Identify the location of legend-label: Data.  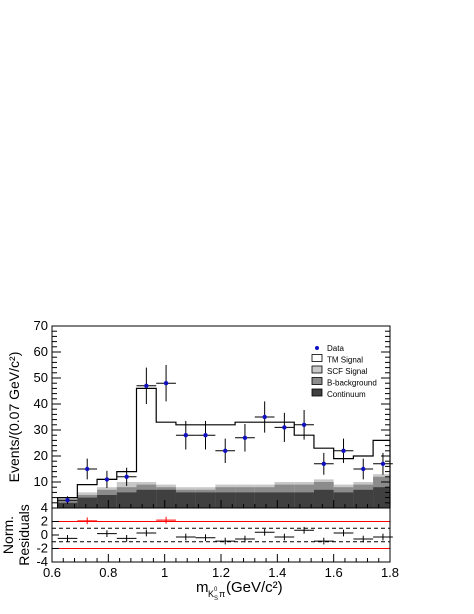
(335, 348).